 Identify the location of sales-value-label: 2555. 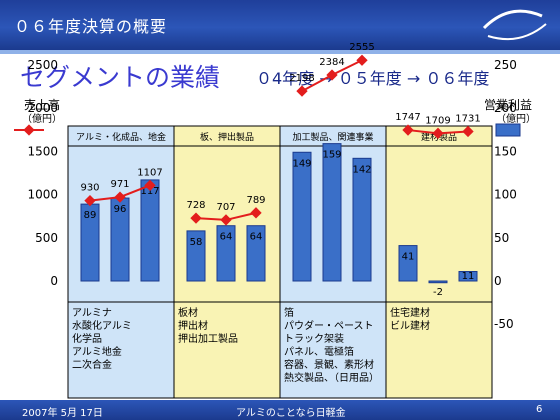
(361, 47).